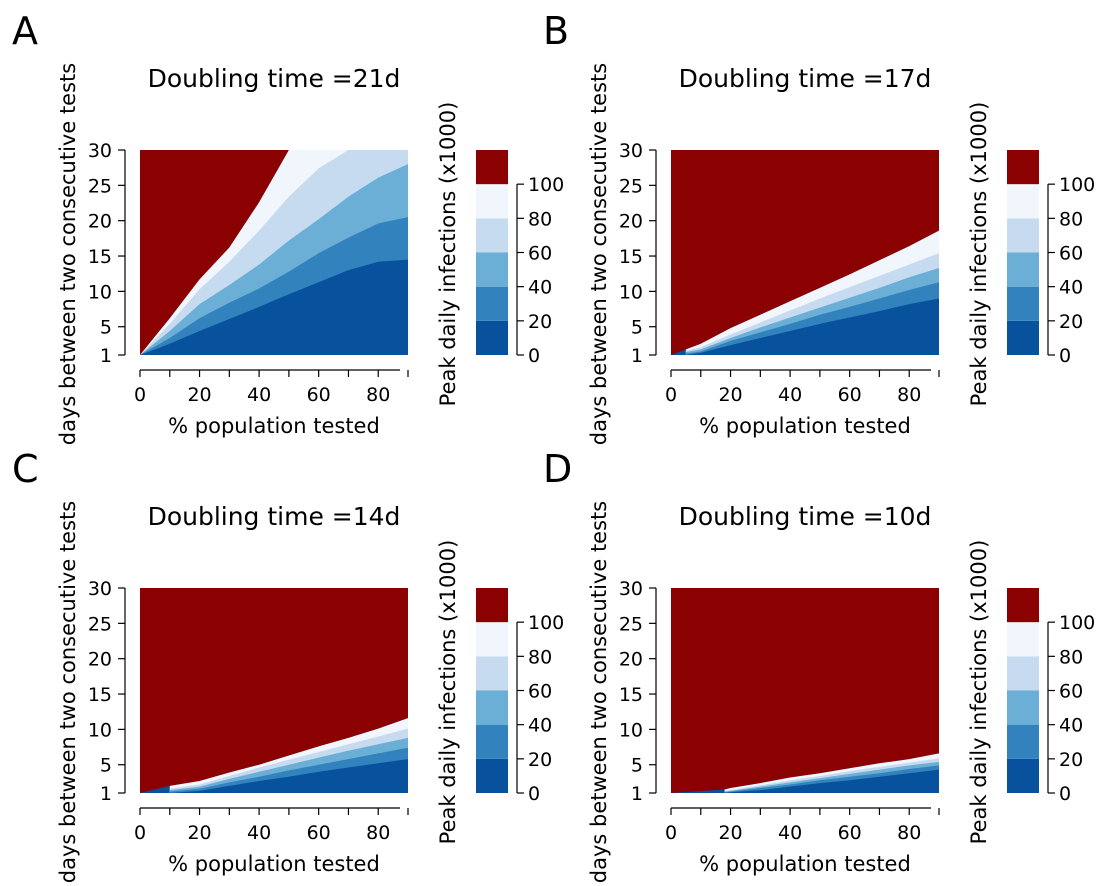 This screenshot has height=886, width=1096. Describe the element at coordinates (274, 78) in the screenshot. I see `chart-title: Doubling time =21d` at that location.